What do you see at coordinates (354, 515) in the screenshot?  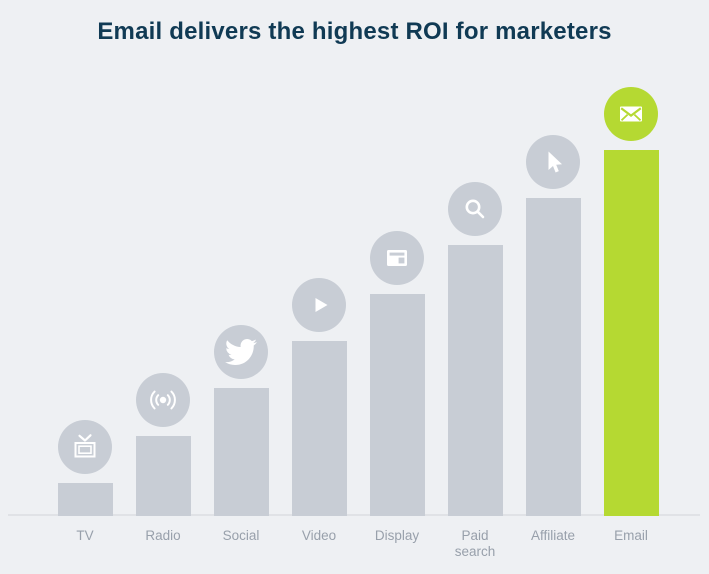 I see `baseline` at bounding box center [354, 515].